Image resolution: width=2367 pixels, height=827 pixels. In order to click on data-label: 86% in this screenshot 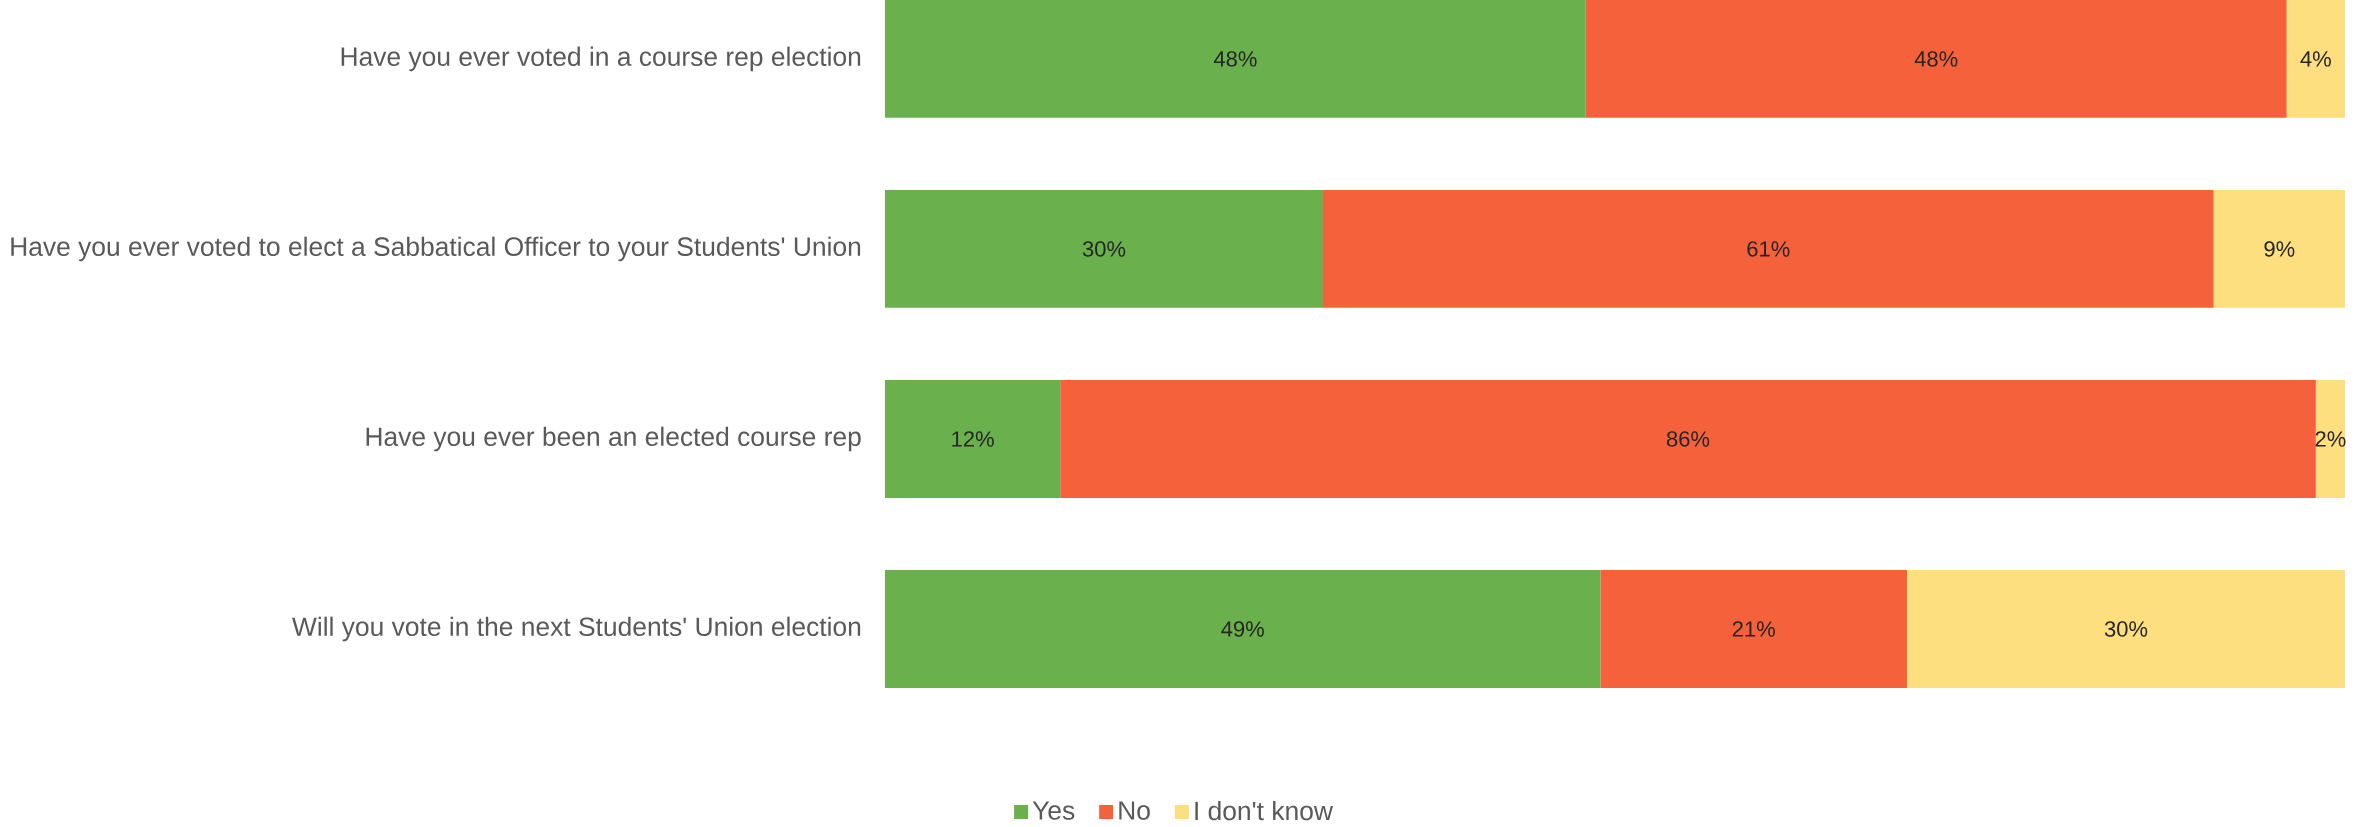, I will do `click(1688, 439)`.